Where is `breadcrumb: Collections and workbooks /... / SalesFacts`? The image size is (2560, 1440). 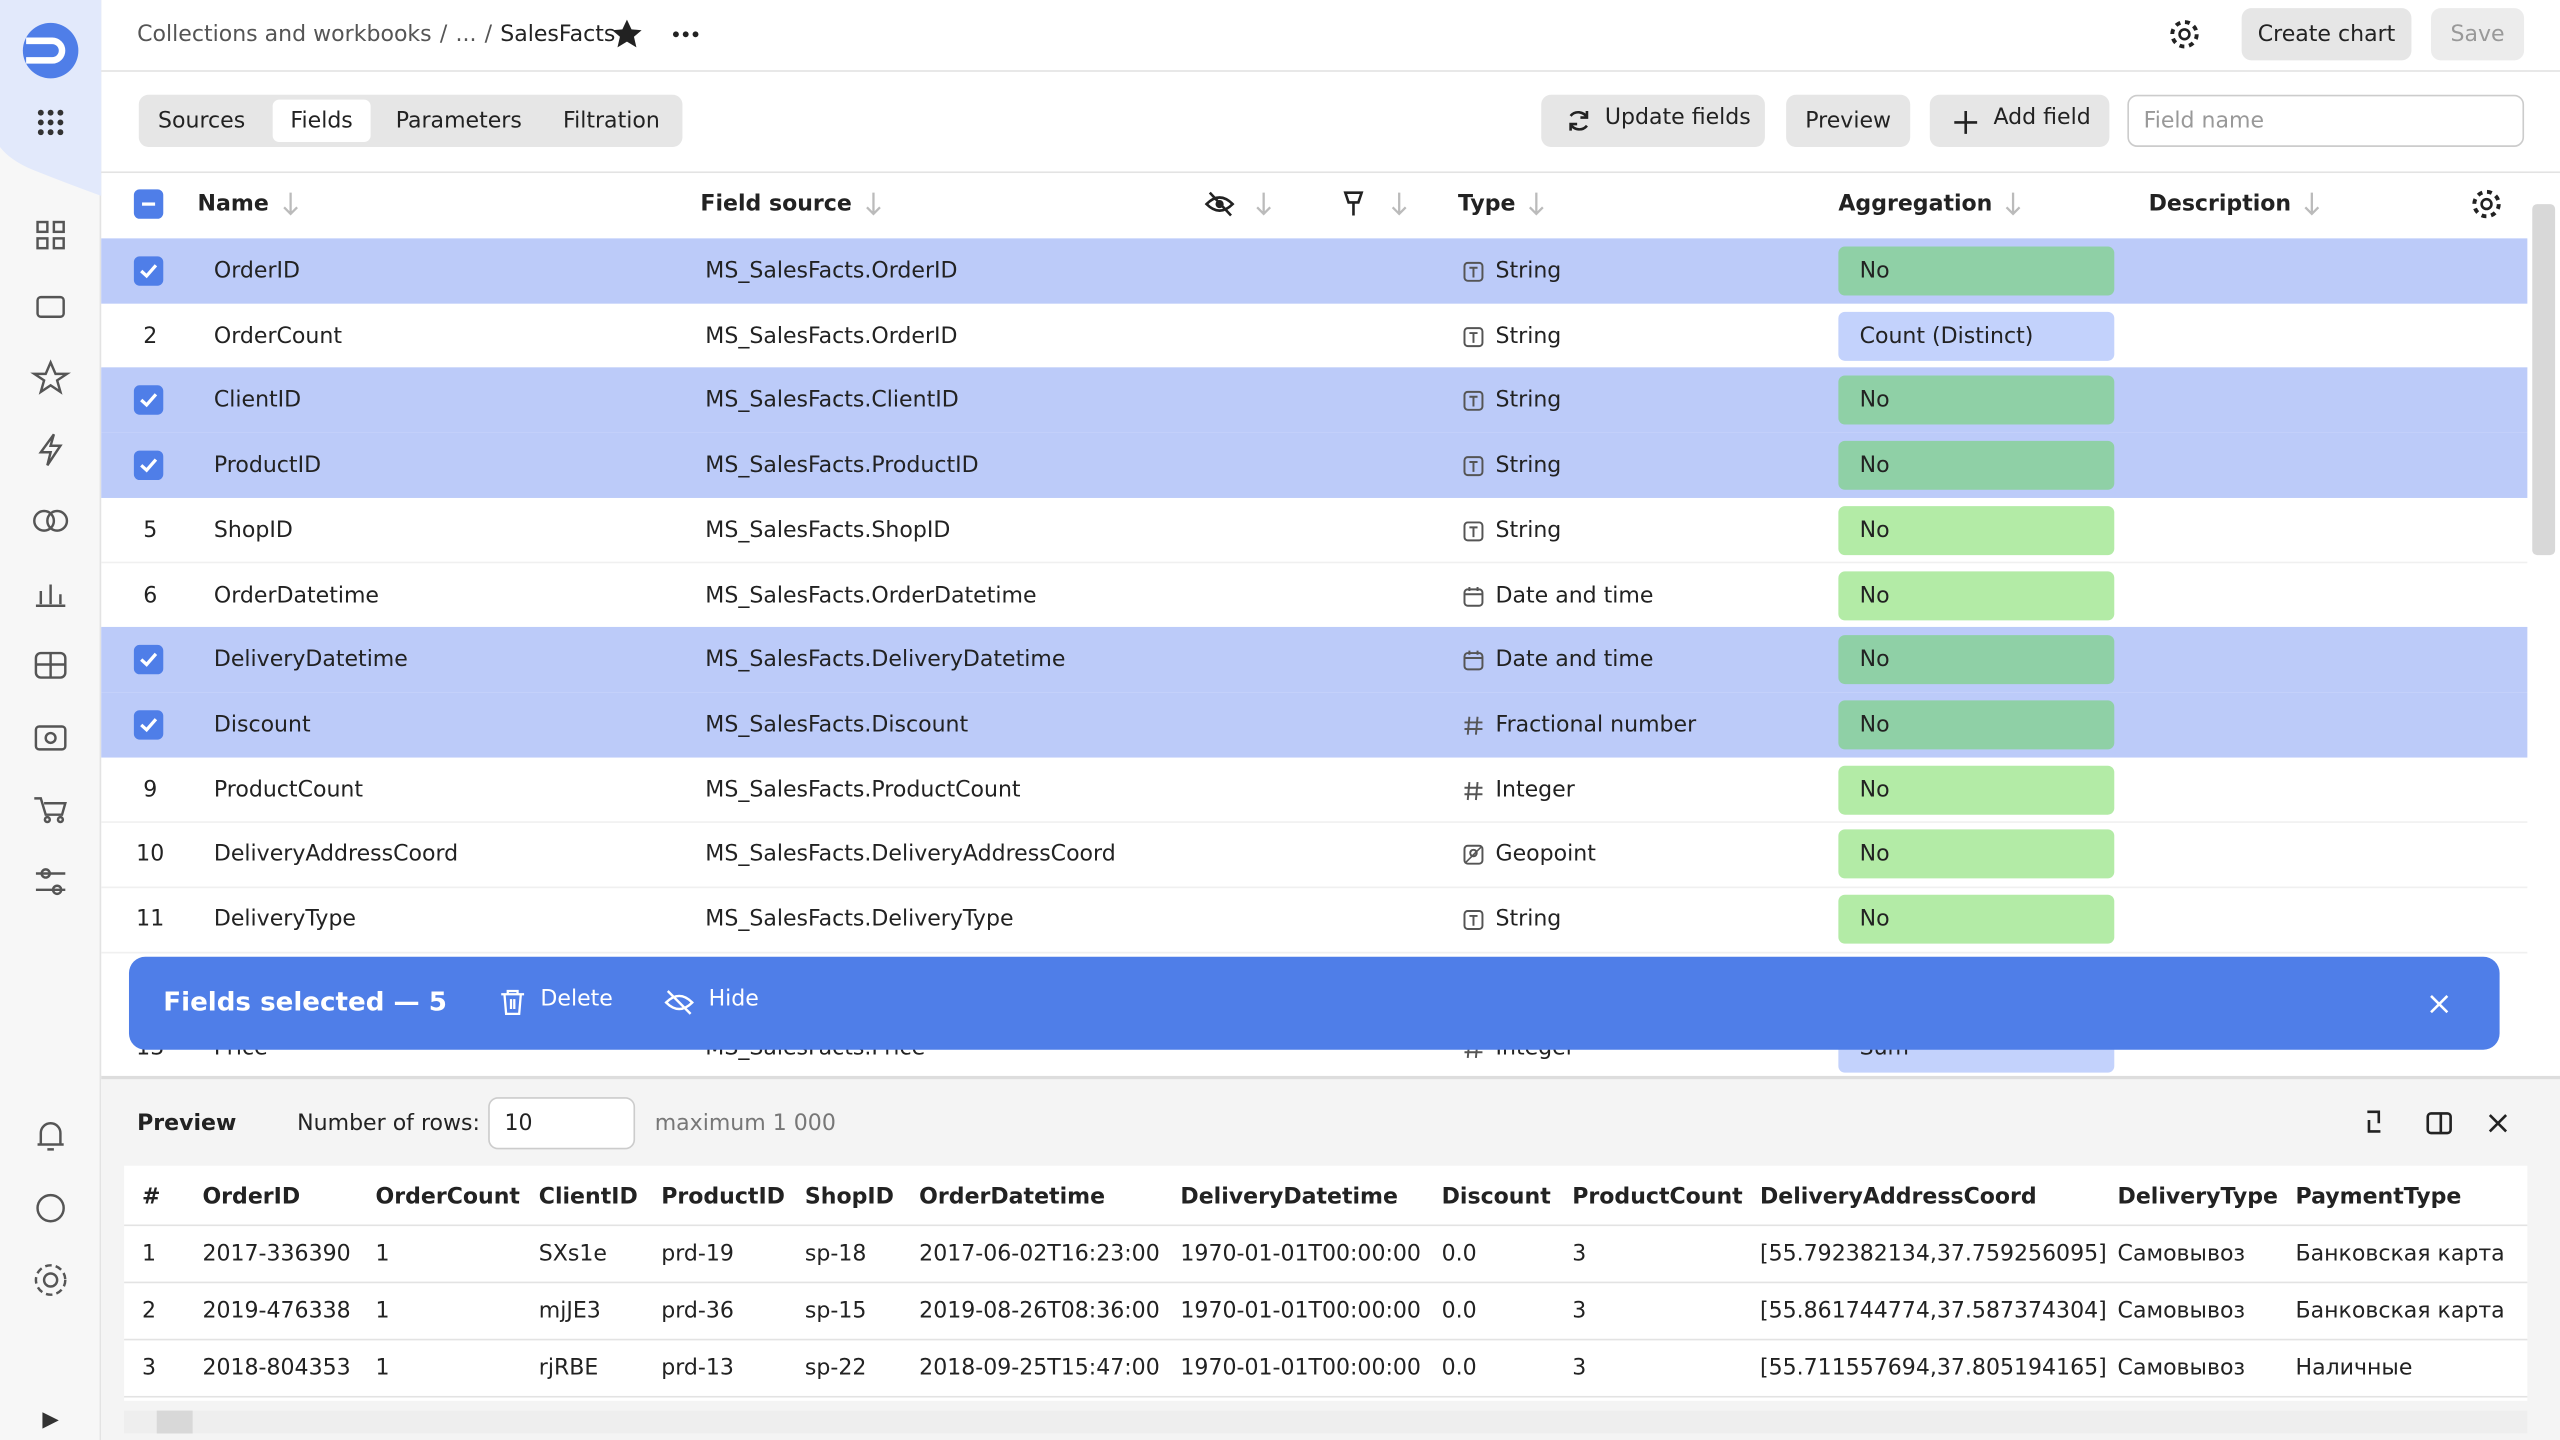
breadcrumb: Collections and workbooks /... / SalesFacts is located at coordinates (376, 34).